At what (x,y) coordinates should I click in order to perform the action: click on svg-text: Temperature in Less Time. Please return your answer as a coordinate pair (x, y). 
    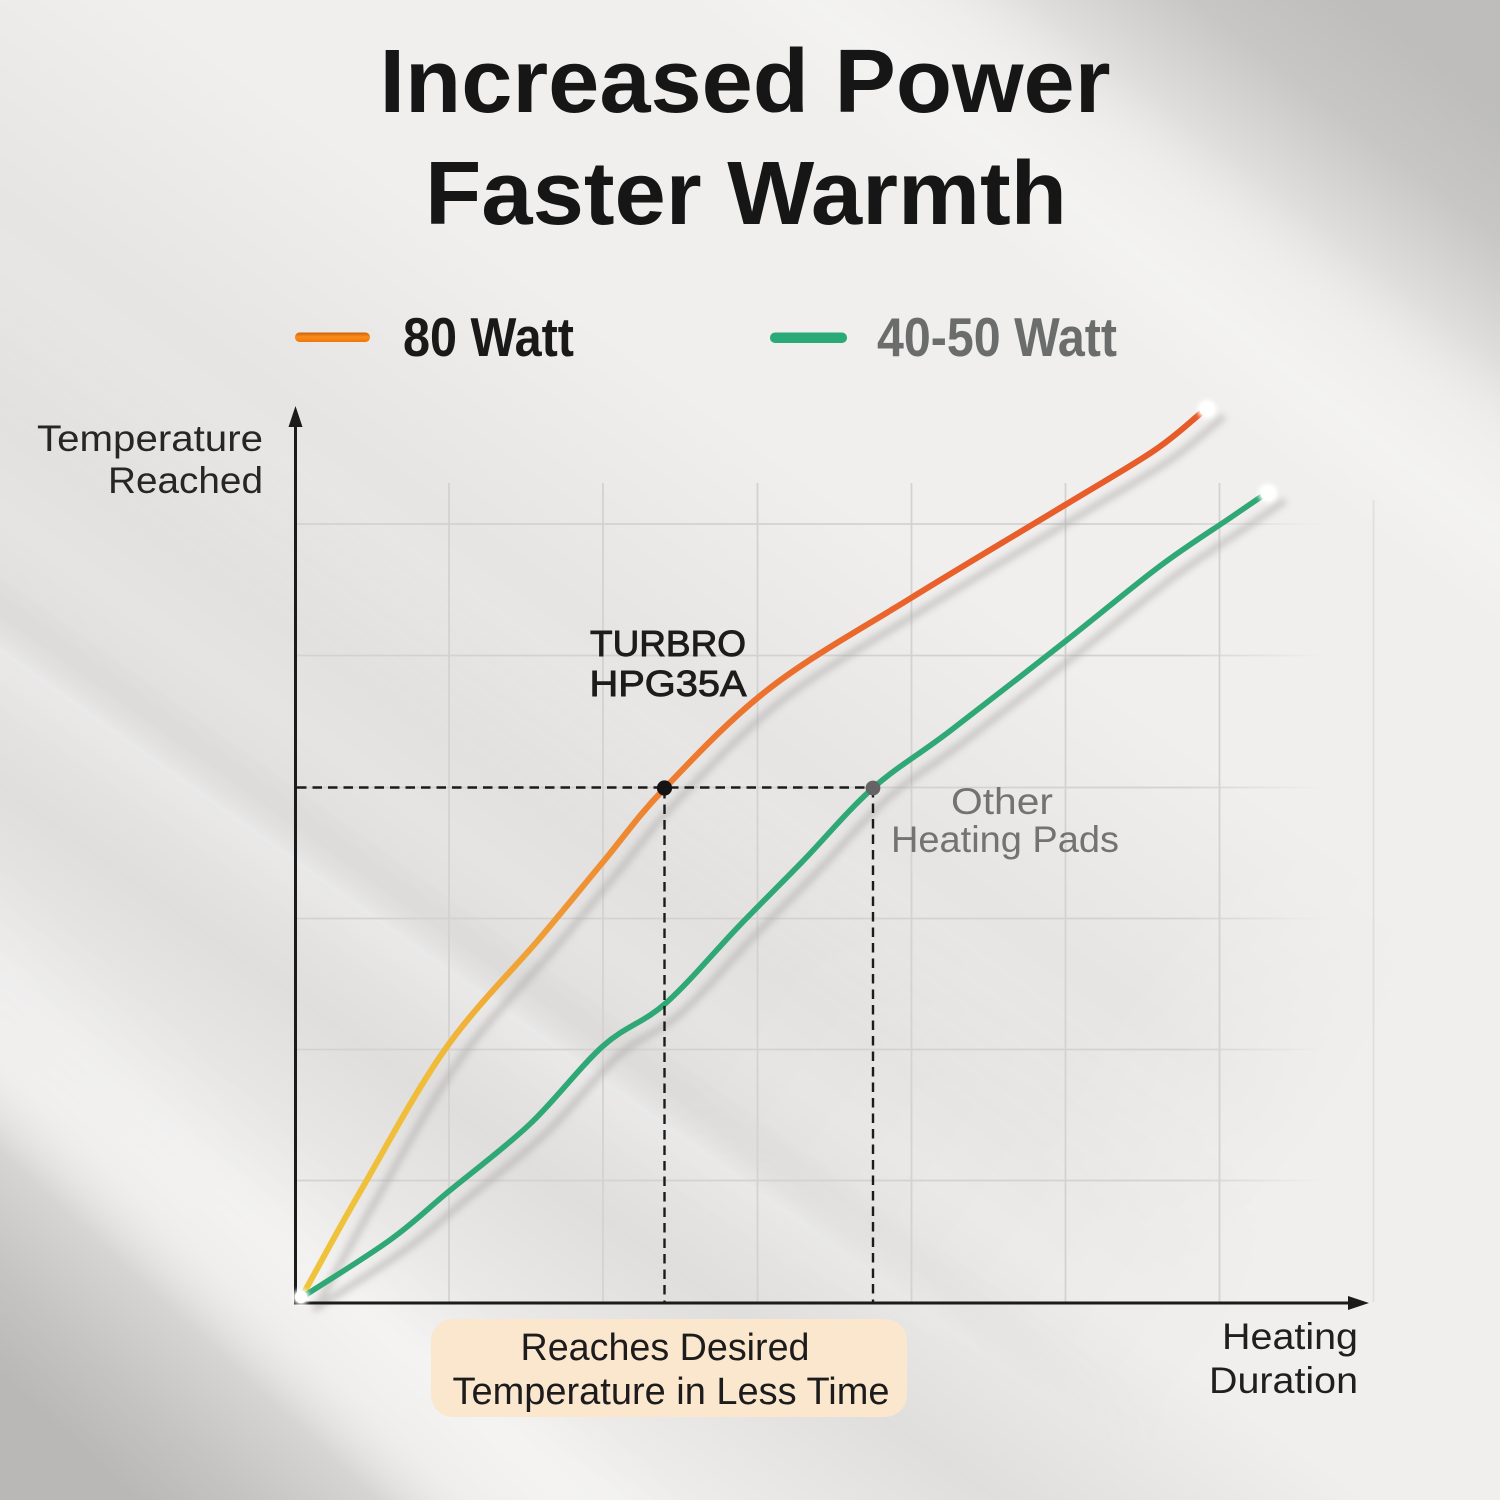
    Looking at the image, I should click on (671, 1392).